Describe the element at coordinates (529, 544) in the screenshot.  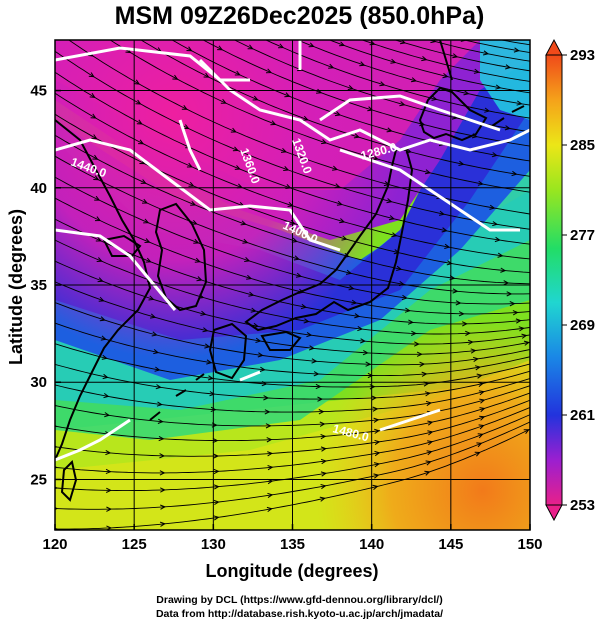
I see `x-tick-label: 150` at that location.